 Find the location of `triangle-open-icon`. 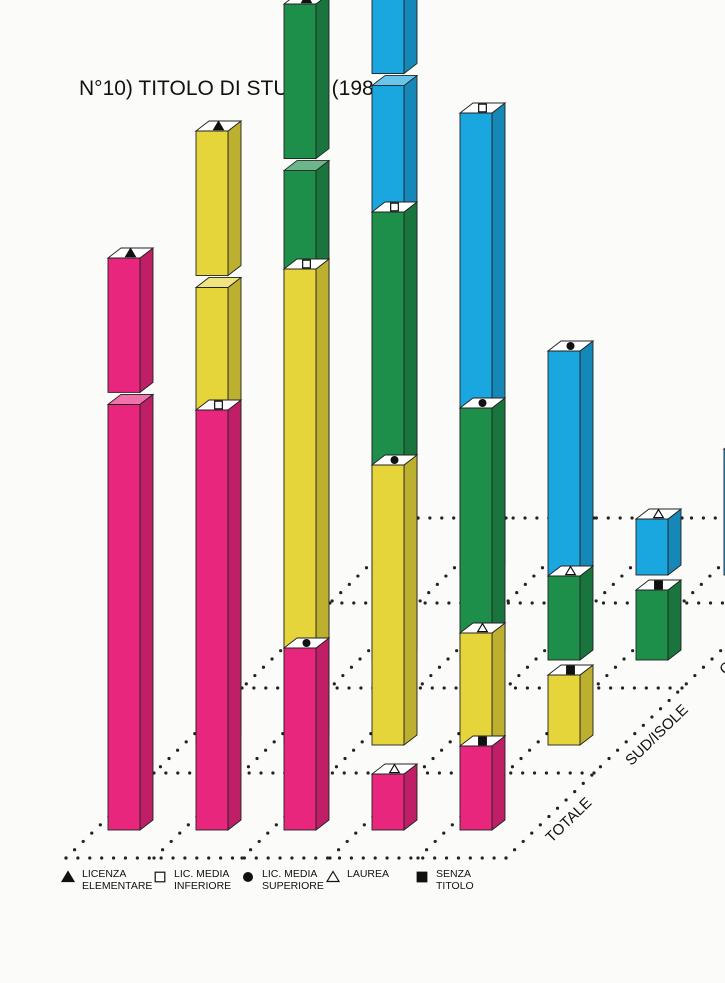

triangle-open-icon is located at coordinates (482, 627).